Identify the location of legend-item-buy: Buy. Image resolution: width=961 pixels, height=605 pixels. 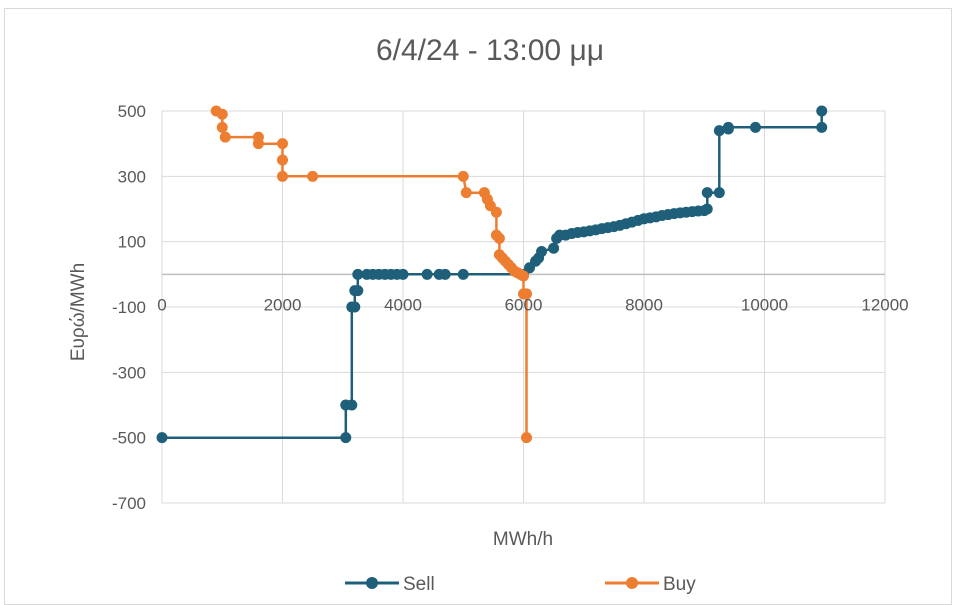
(650, 584).